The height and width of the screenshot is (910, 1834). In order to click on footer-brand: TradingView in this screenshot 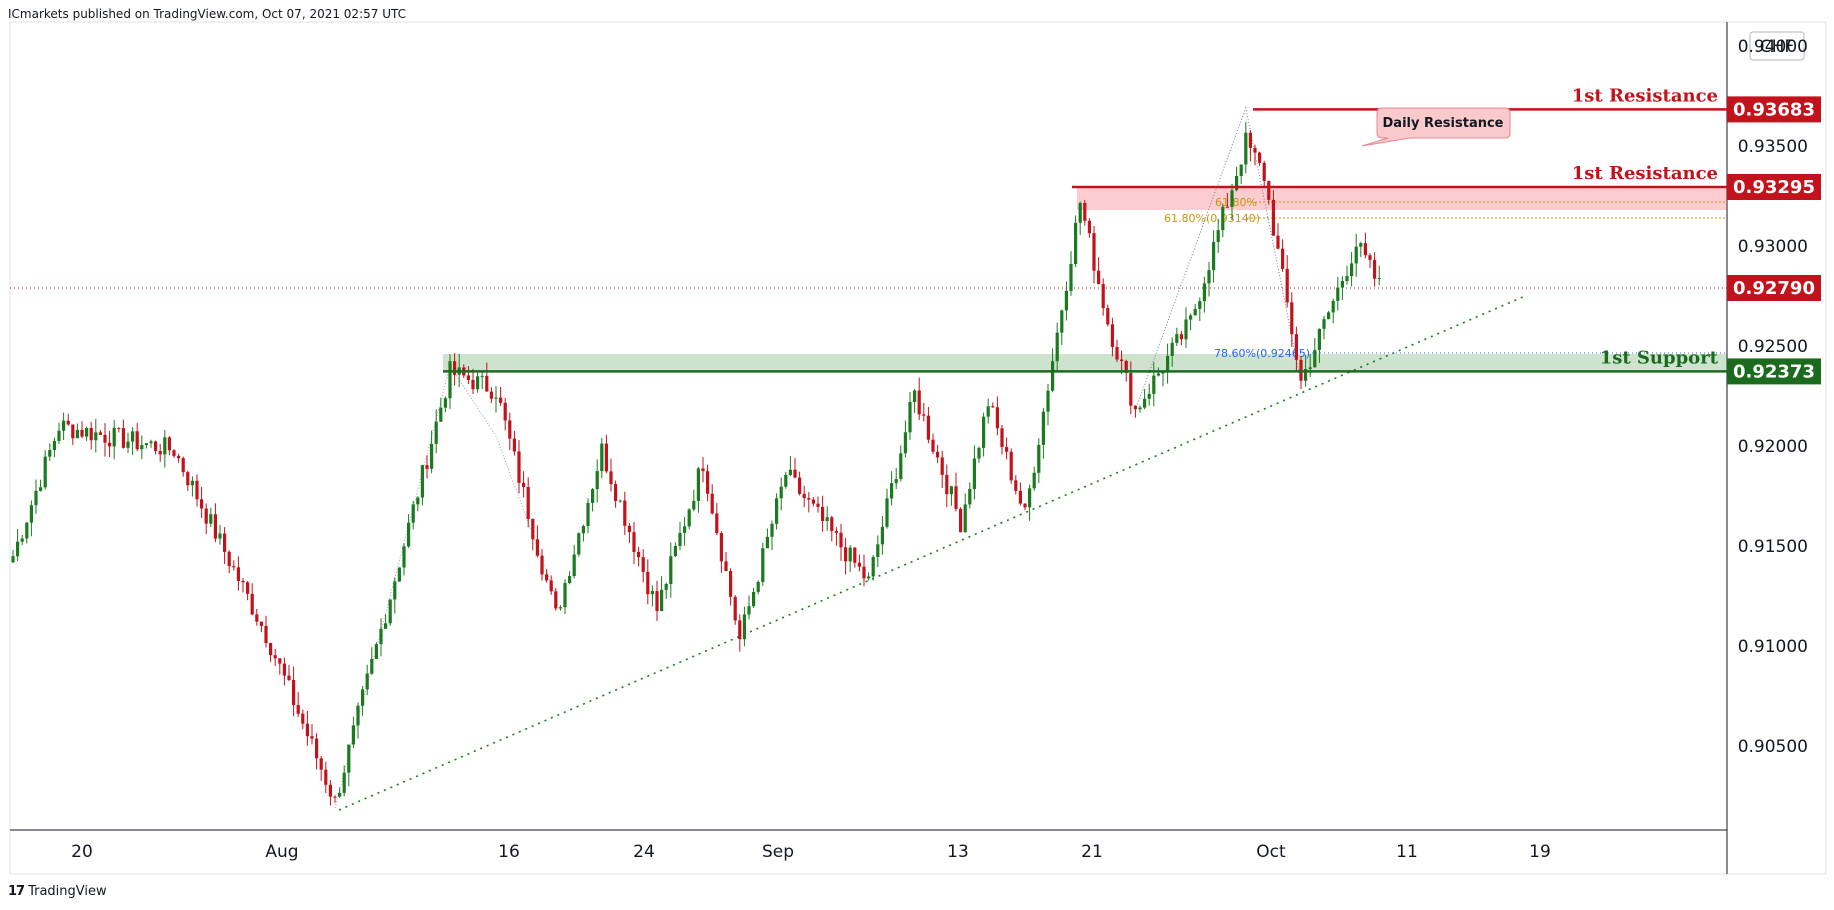, I will do `click(67, 891)`.